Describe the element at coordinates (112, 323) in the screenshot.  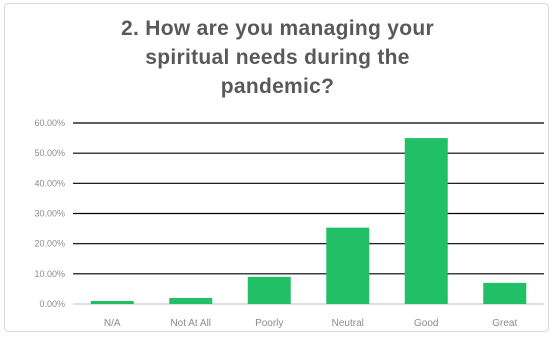
I see `x-category-label: N/A` at that location.